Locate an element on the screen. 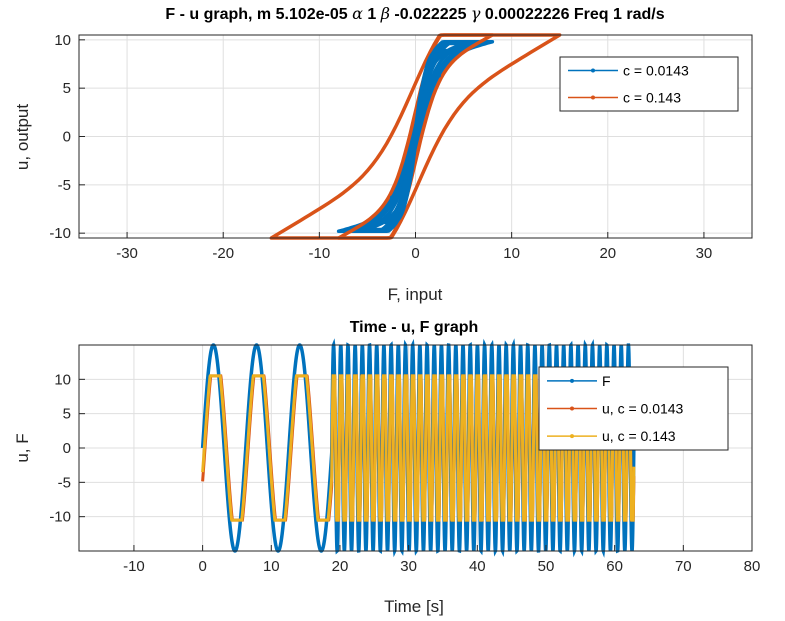  legend-label: c = 0.143 is located at coordinates (652, 98).